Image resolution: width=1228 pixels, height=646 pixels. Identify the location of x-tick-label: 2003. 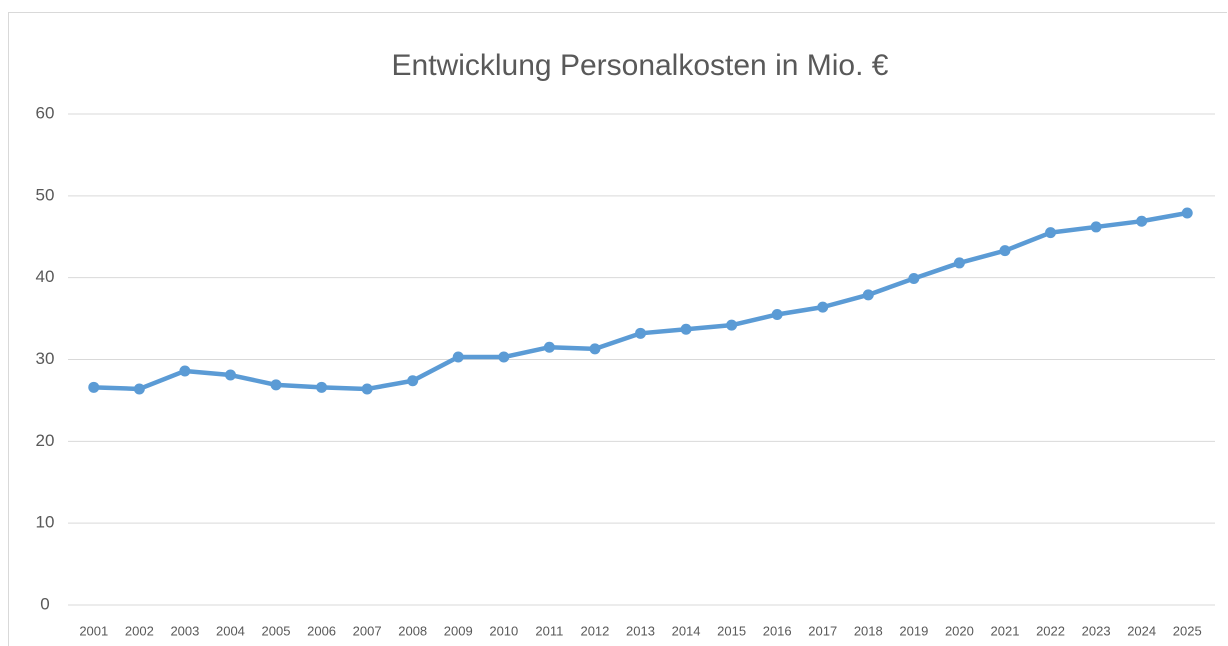
(184, 630).